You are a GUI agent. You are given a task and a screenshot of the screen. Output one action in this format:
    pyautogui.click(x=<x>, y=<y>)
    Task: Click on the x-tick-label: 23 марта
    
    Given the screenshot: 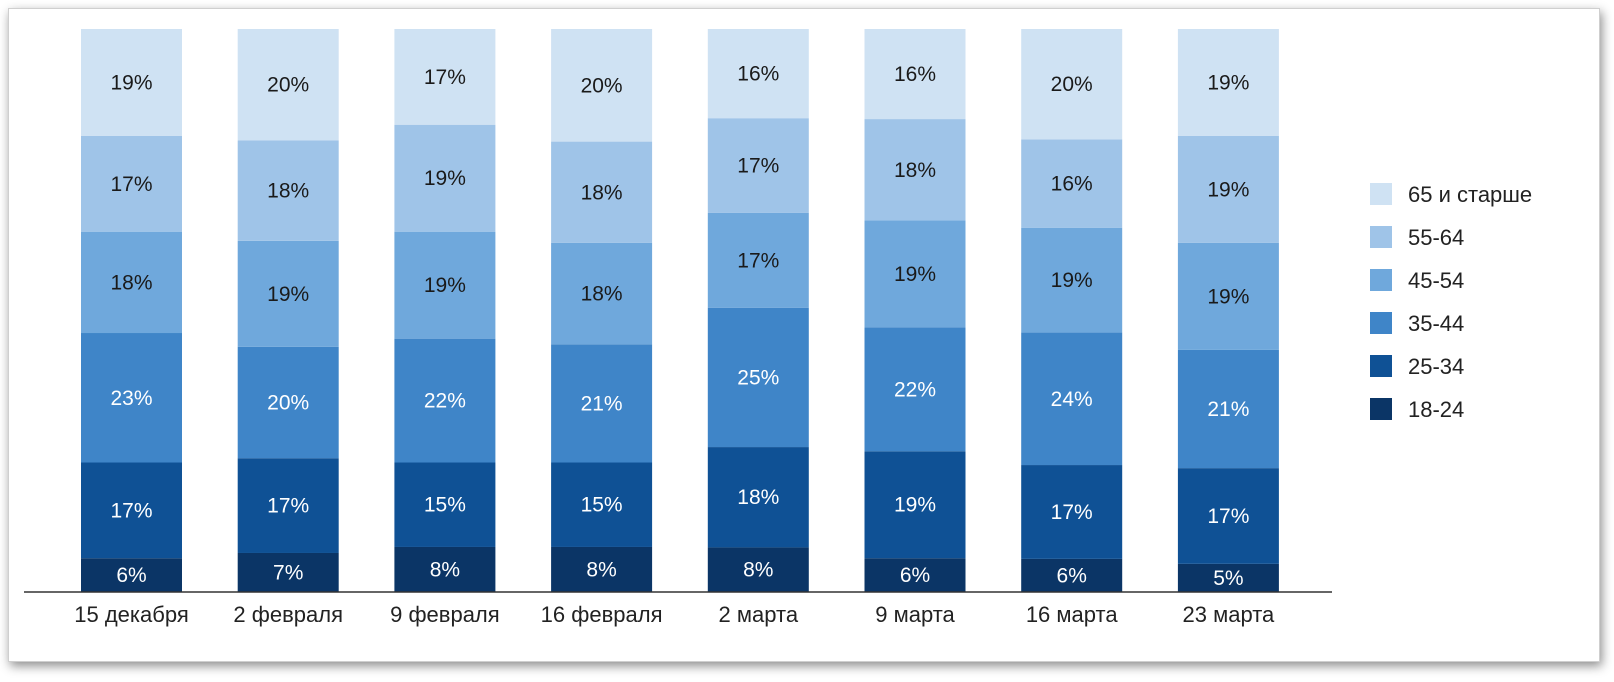 What is the action you would take?
    pyautogui.click(x=1229, y=614)
    